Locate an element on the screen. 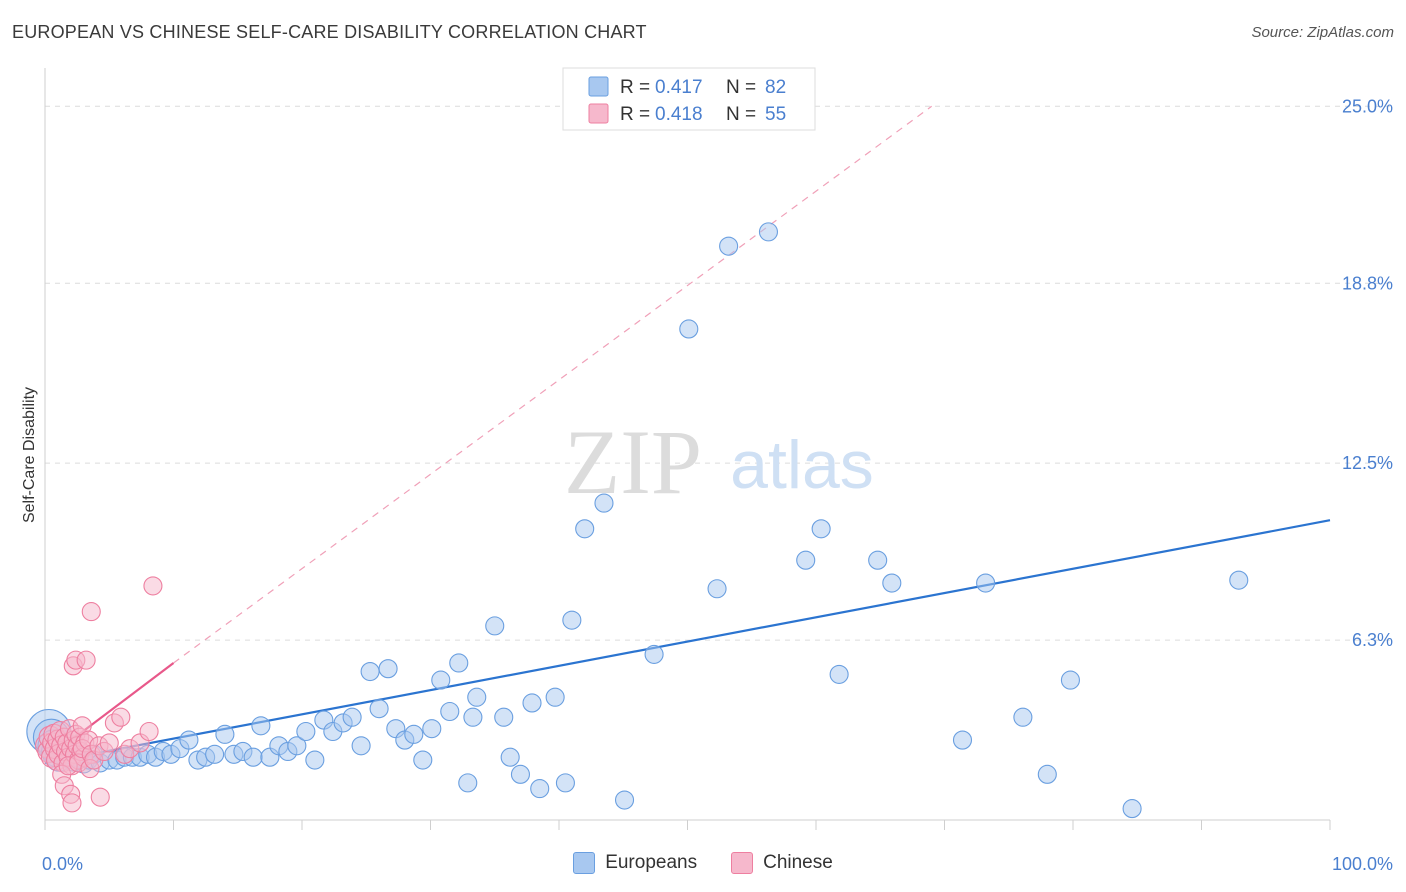  y-tick-label-1: 12.5% is located at coordinates (1367, 463).